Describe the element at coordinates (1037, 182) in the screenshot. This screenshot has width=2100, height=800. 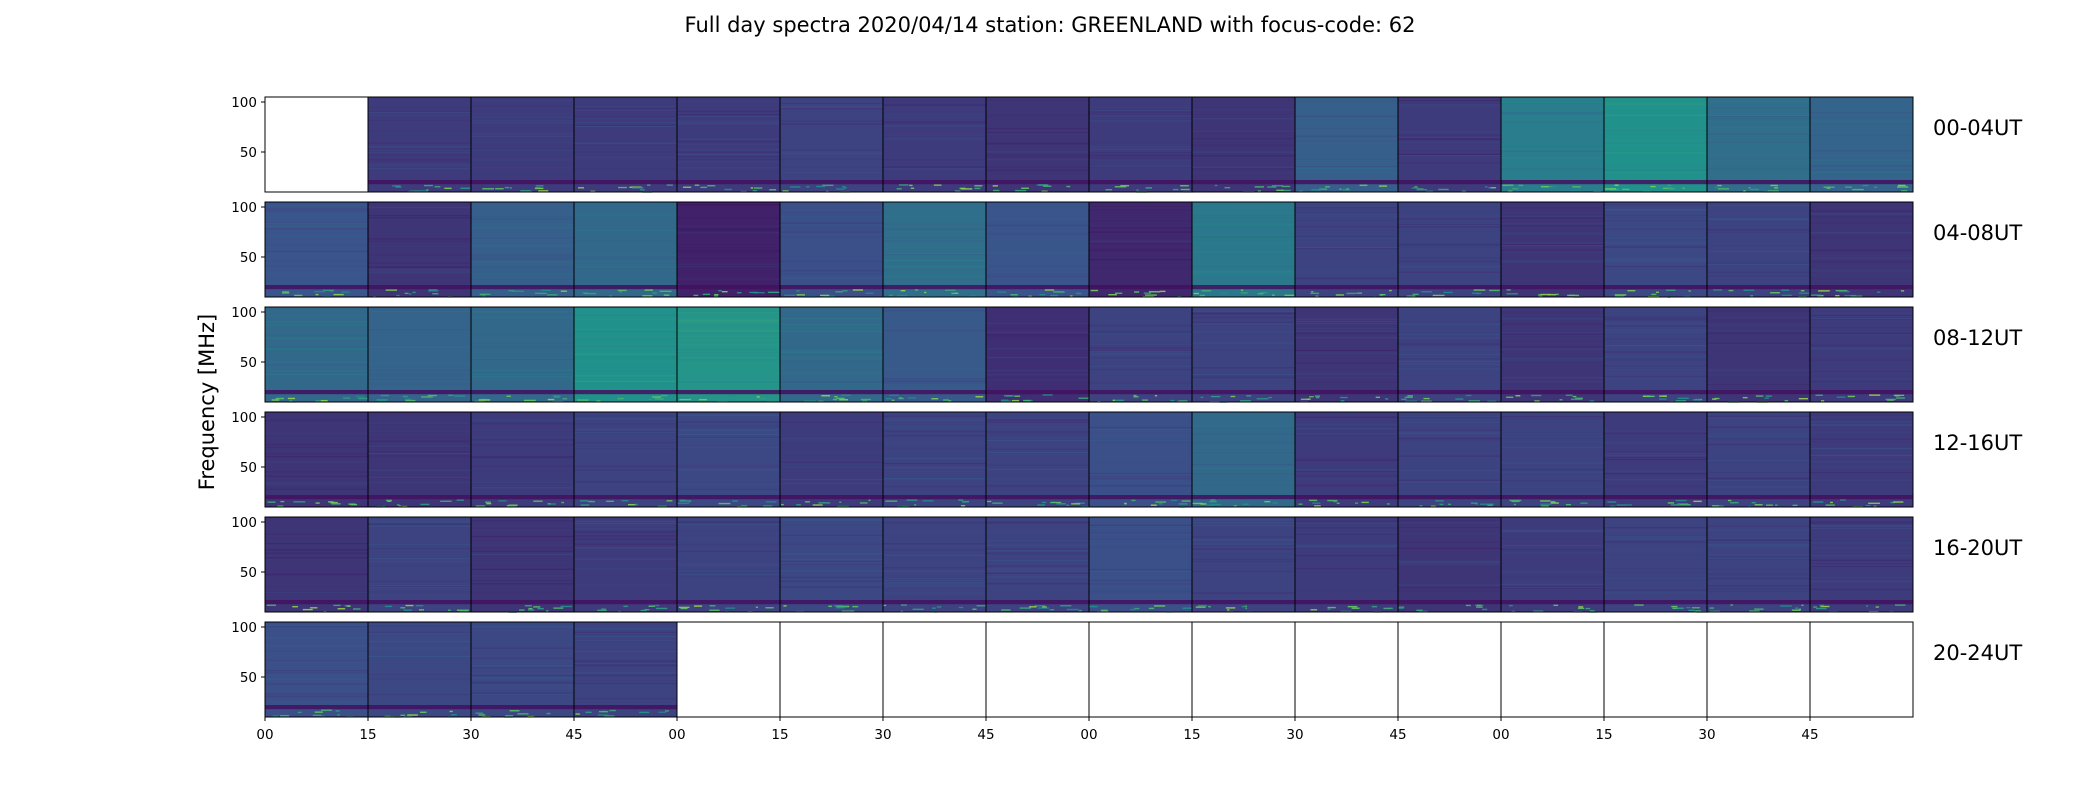
I see `low-frequency-band` at that location.